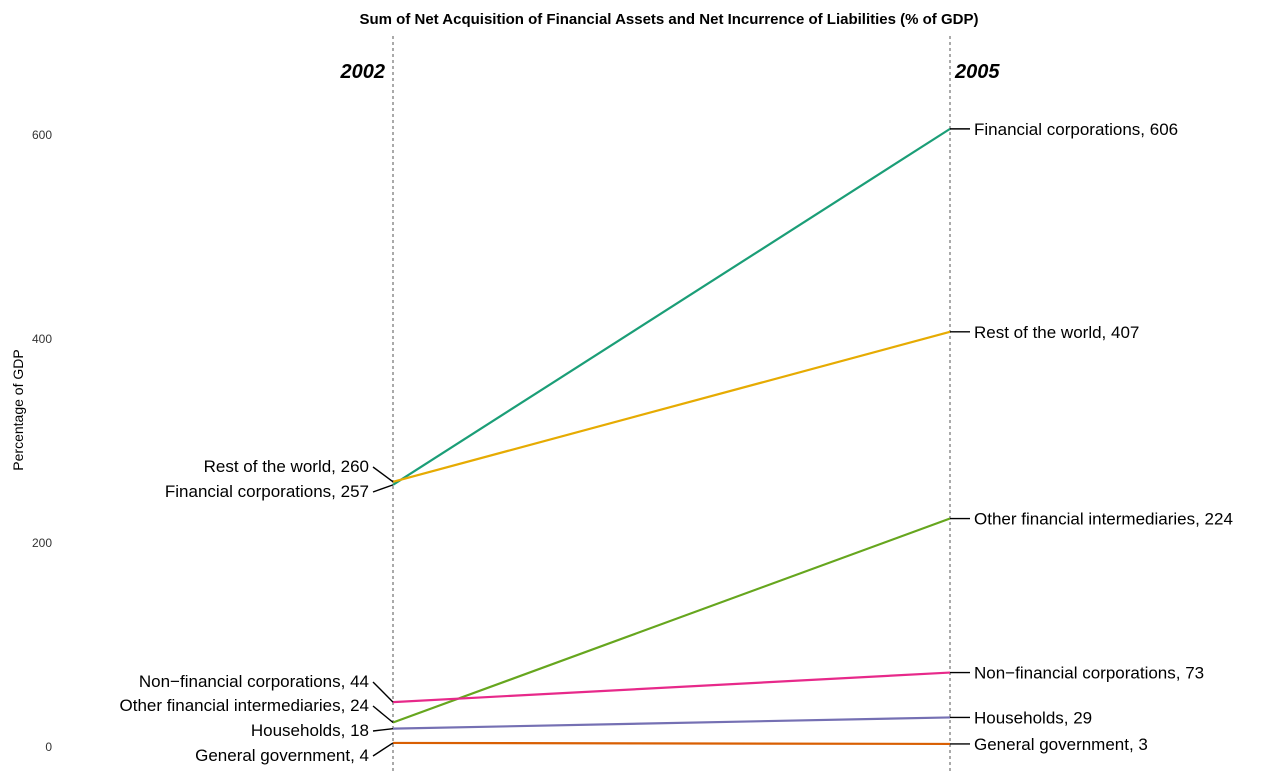  What do you see at coordinates (1061, 744) in the screenshot?
I see `series-label-end: General government, 3` at bounding box center [1061, 744].